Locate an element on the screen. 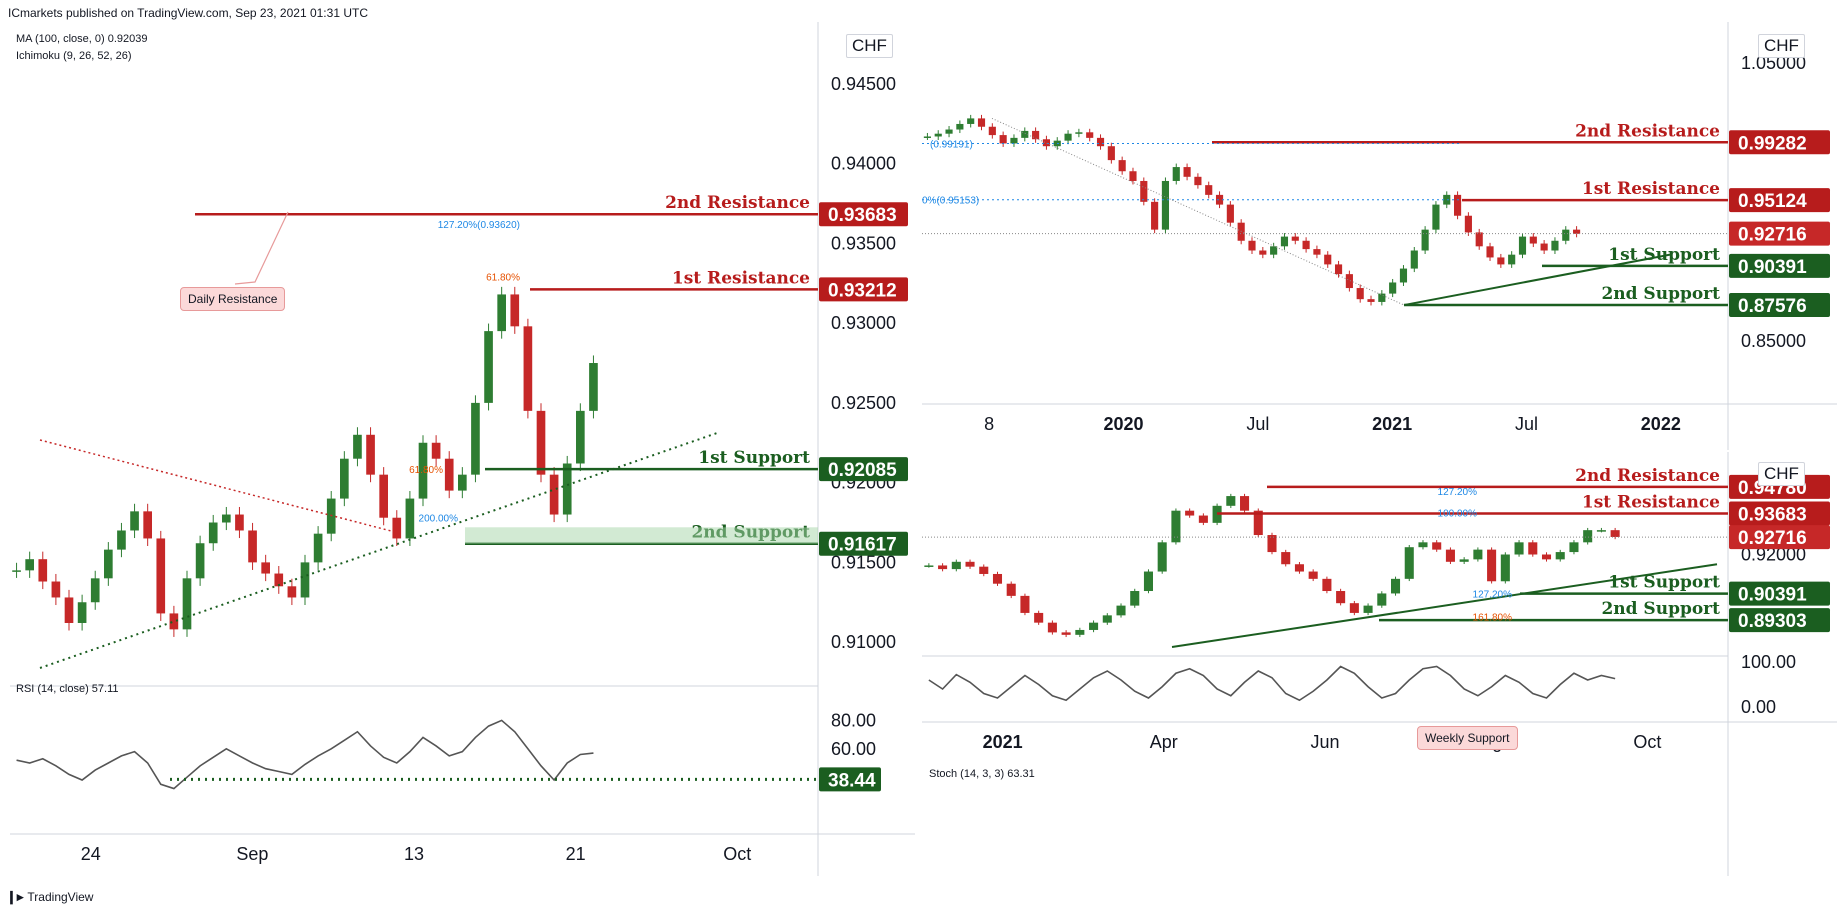  weekly-support-callout: Weekly Support is located at coordinates (1467, 738).